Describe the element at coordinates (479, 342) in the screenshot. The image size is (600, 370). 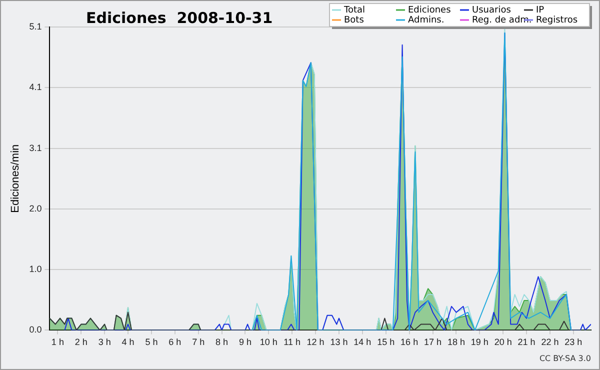
I see `x-tick-label: 19 h` at that location.